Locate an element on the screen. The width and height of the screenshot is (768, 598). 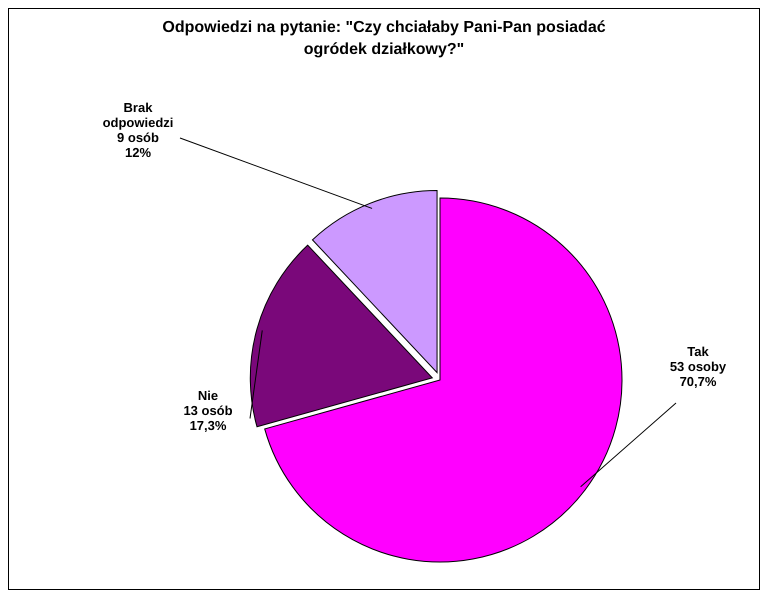
slice-label: Brak odpowiedzi is located at coordinates (138, 115).